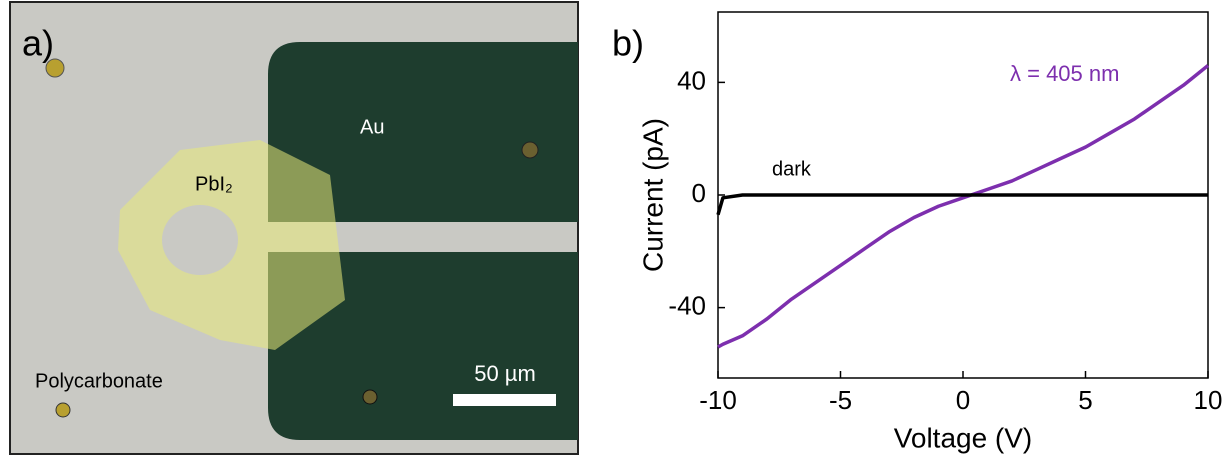  What do you see at coordinates (840, 400) in the screenshot?
I see `x-tick-label: -5` at bounding box center [840, 400].